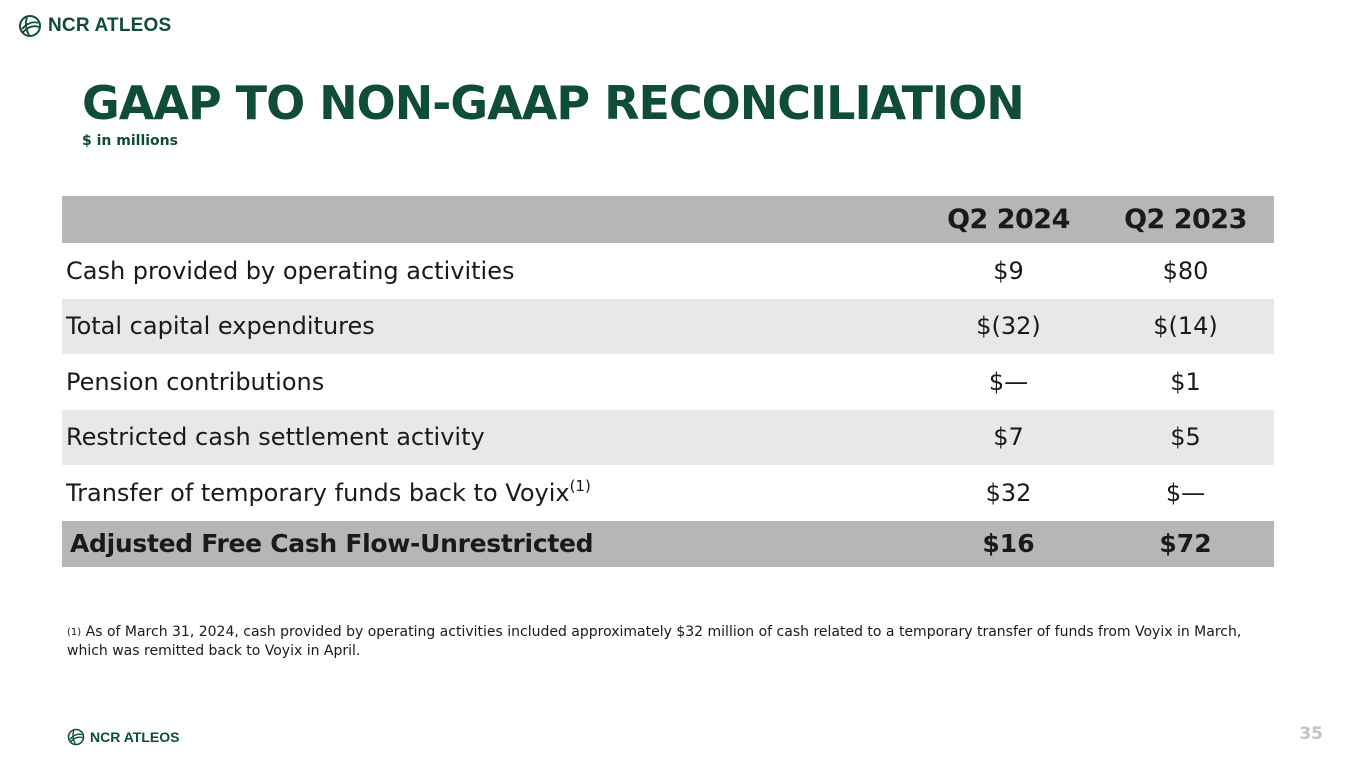 The image size is (1365, 768). I want to click on row-value-q2-2023: $—, so click(1185, 492).